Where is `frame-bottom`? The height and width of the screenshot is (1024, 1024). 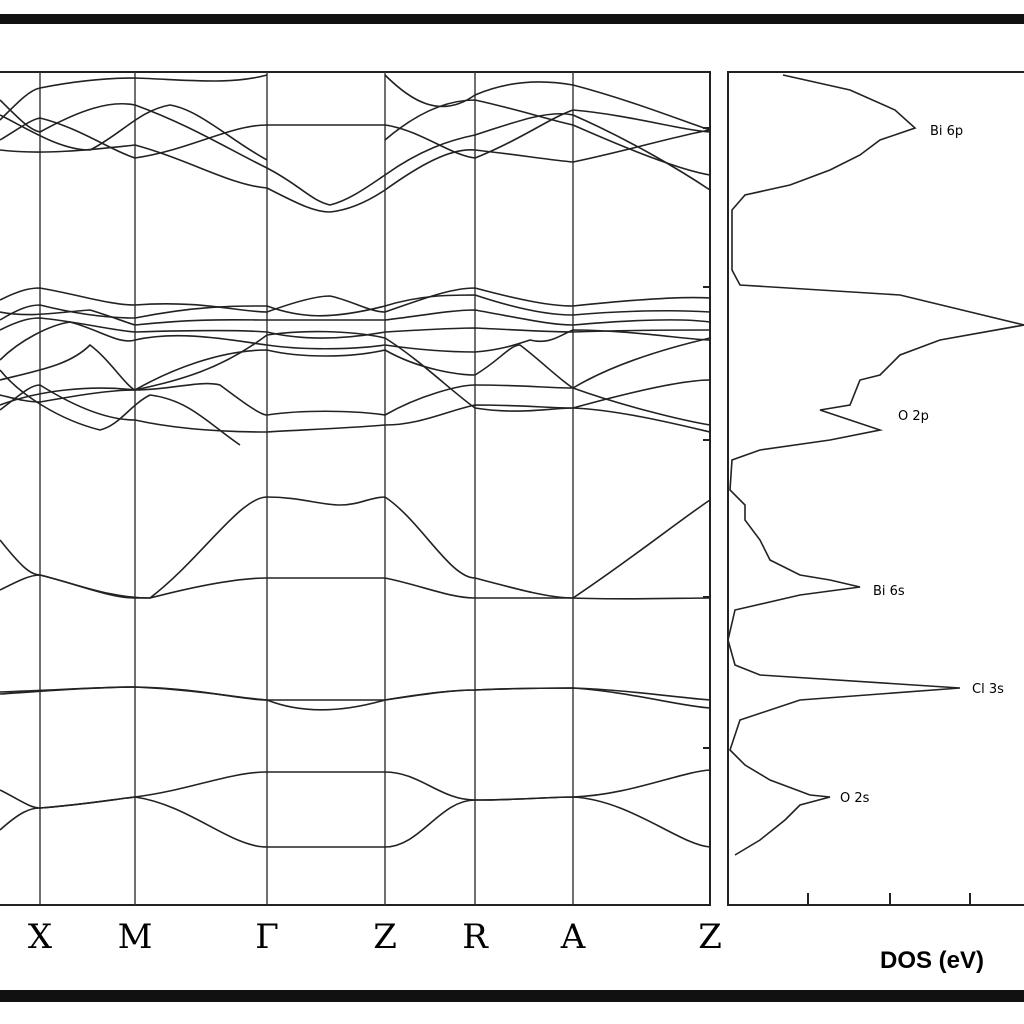 frame-bottom is located at coordinates (512, 996).